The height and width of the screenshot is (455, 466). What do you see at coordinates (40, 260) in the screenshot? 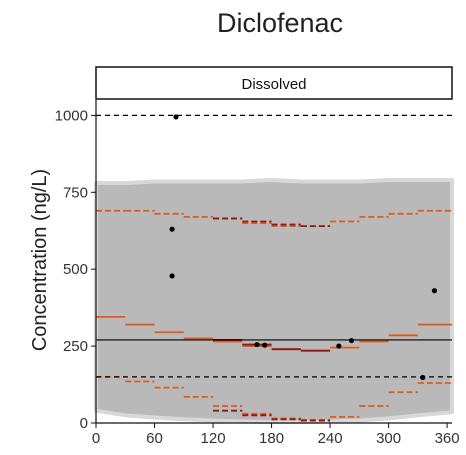
I see `y-axis-title: Concentration (ng/L)` at bounding box center [40, 260].